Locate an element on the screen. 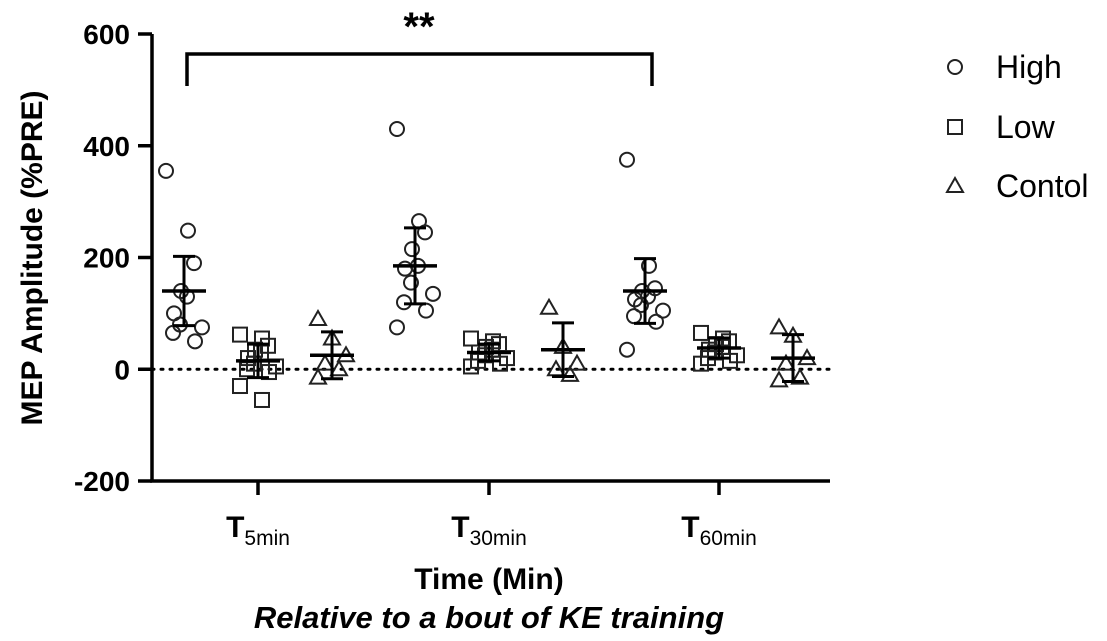  legend-marker-high is located at coordinates (955, 67).